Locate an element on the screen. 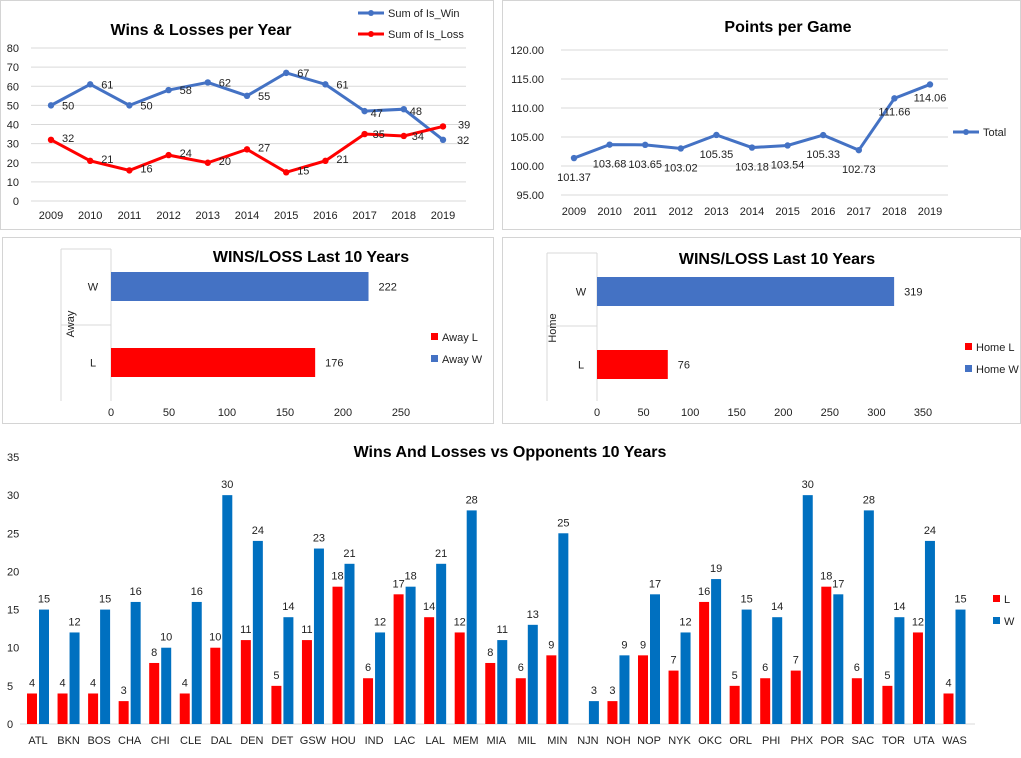 The image size is (1021, 758). data-label: 27 is located at coordinates (264, 148).